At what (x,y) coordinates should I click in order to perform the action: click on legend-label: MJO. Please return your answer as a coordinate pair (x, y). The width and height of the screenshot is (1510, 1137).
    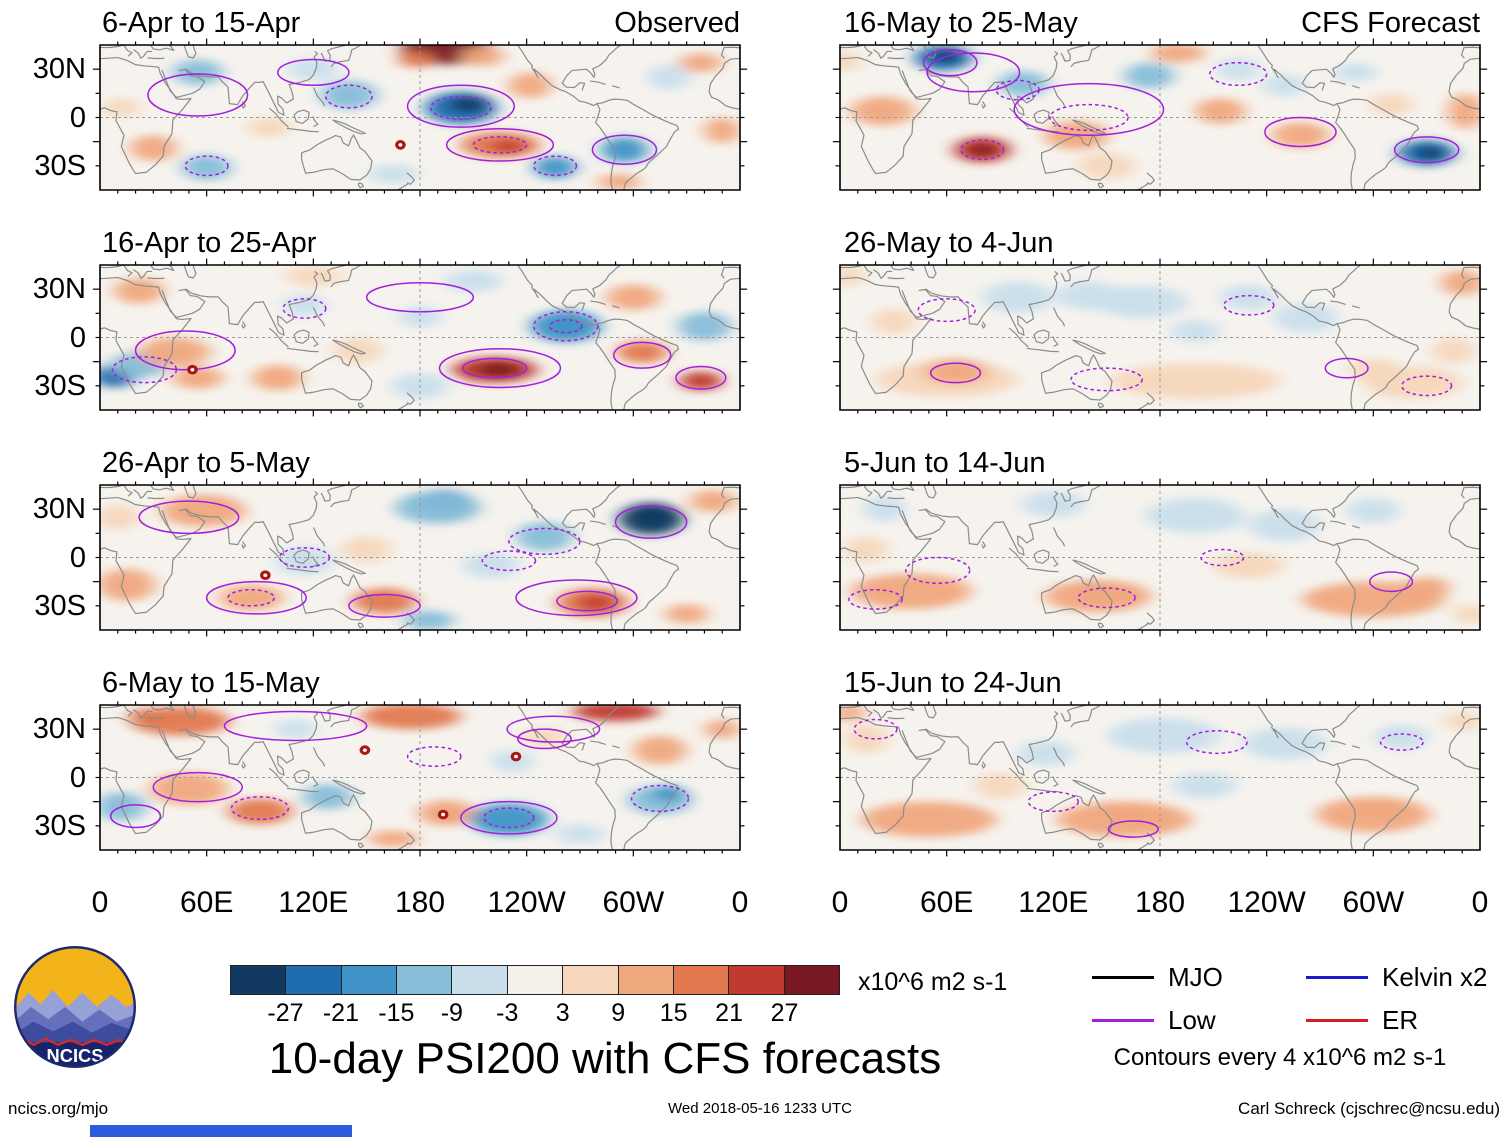
    Looking at the image, I should click on (1195, 977).